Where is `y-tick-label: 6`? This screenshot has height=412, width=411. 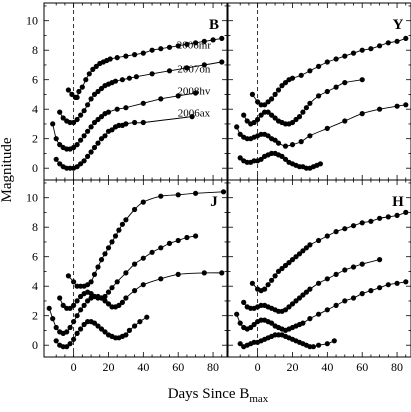
y-tick-label: 6 is located at coordinates (35, 80).